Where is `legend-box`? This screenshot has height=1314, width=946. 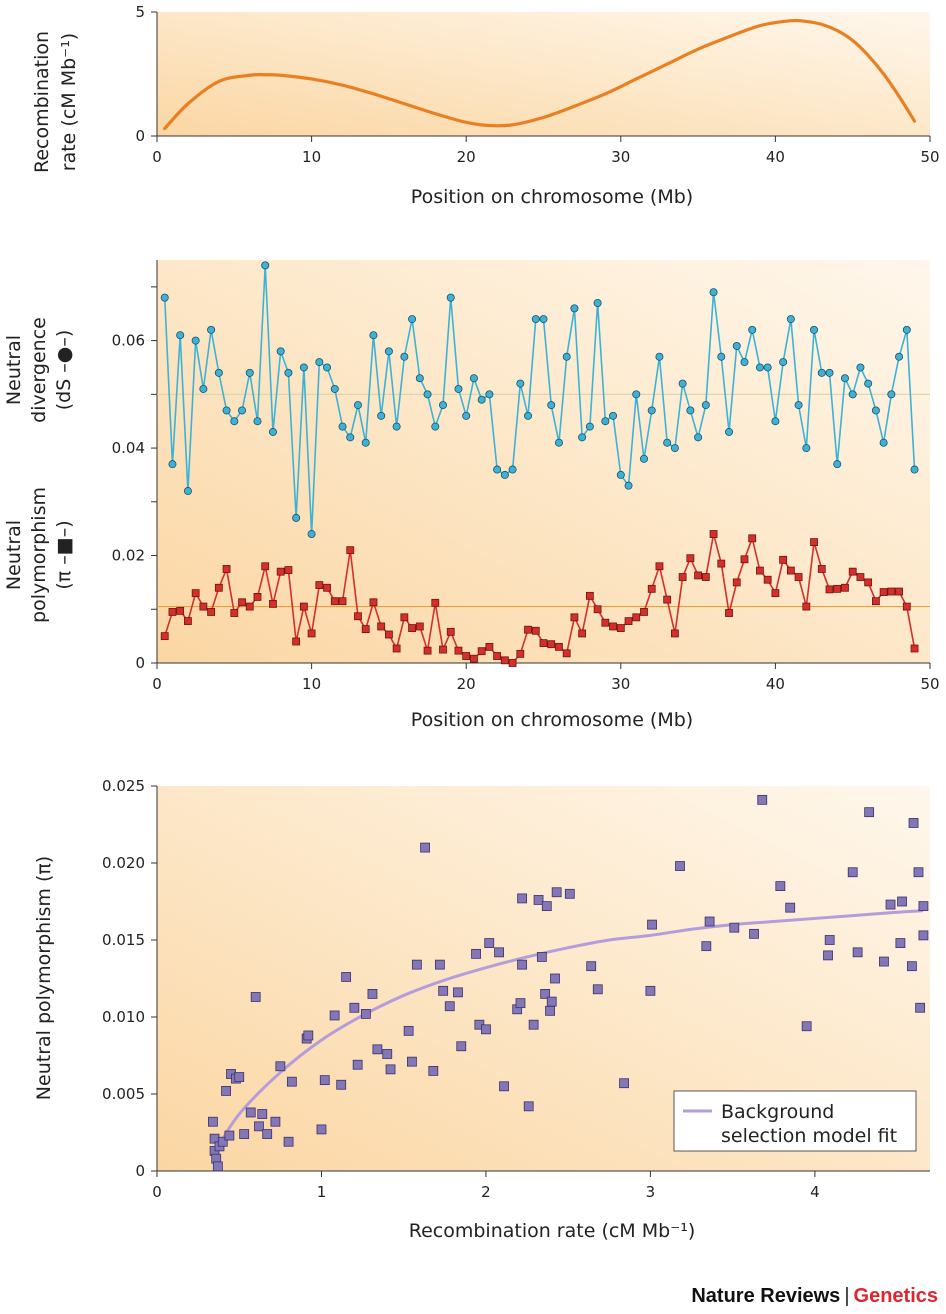 legend-box is located at coordinates (795, 1121).